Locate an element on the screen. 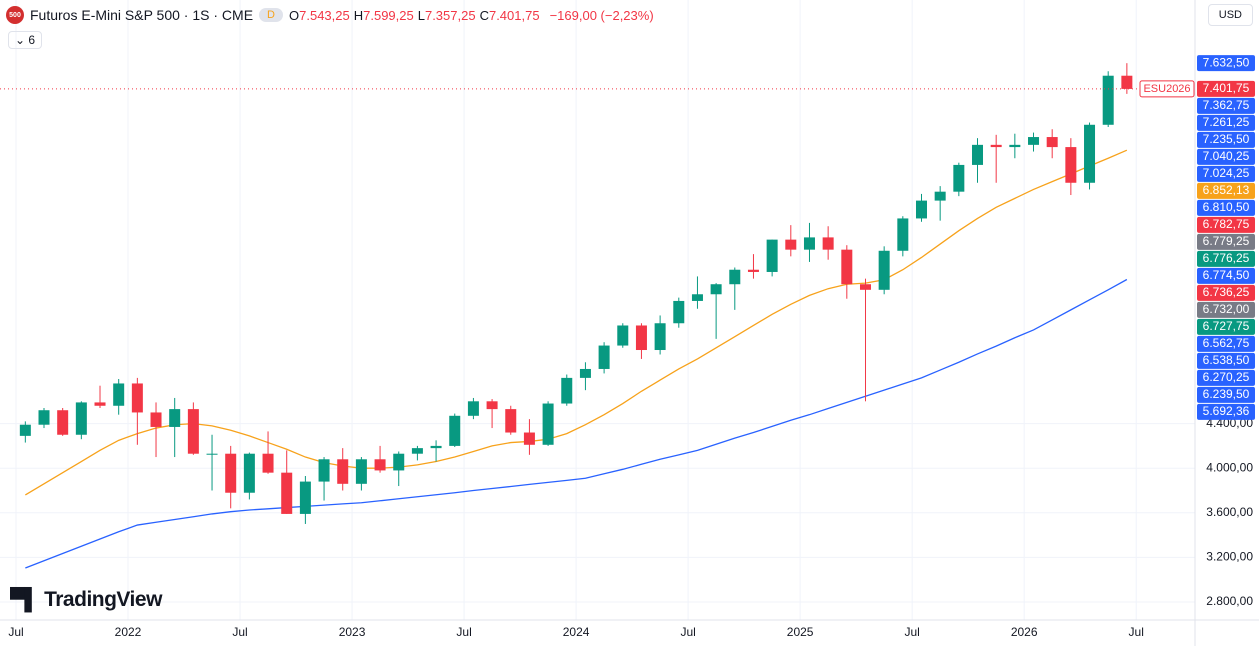 The height and width of the screenshot is (646, 1259). price-badge-label: 7.235,50 is located at coordinates (1226, 139).